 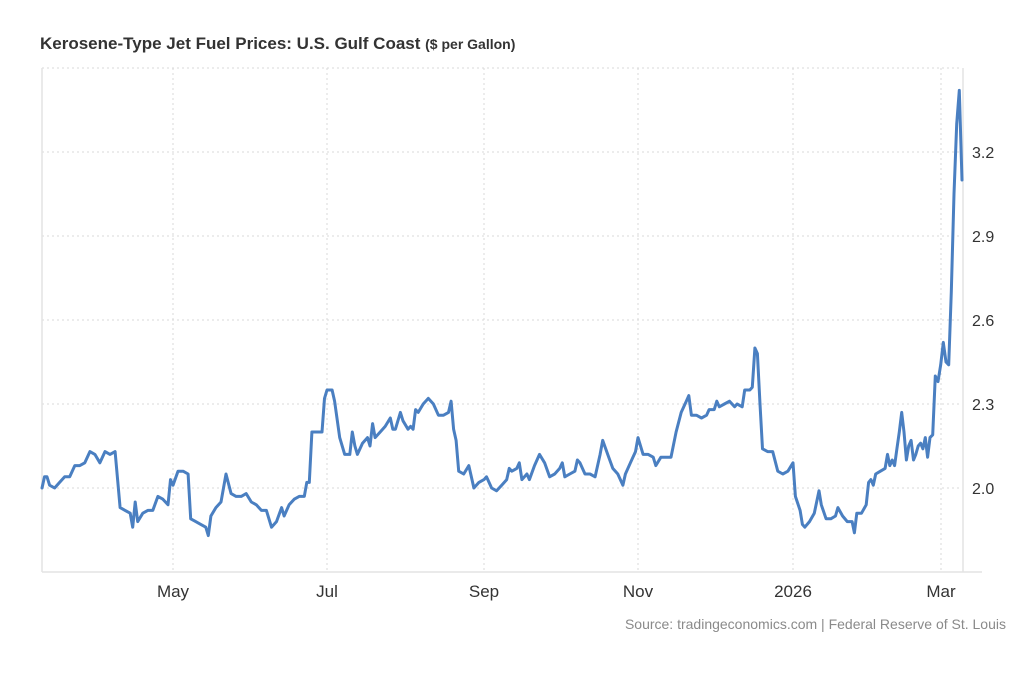 I want to click on x-tick-label: 2026, so click(x=793, y=591).